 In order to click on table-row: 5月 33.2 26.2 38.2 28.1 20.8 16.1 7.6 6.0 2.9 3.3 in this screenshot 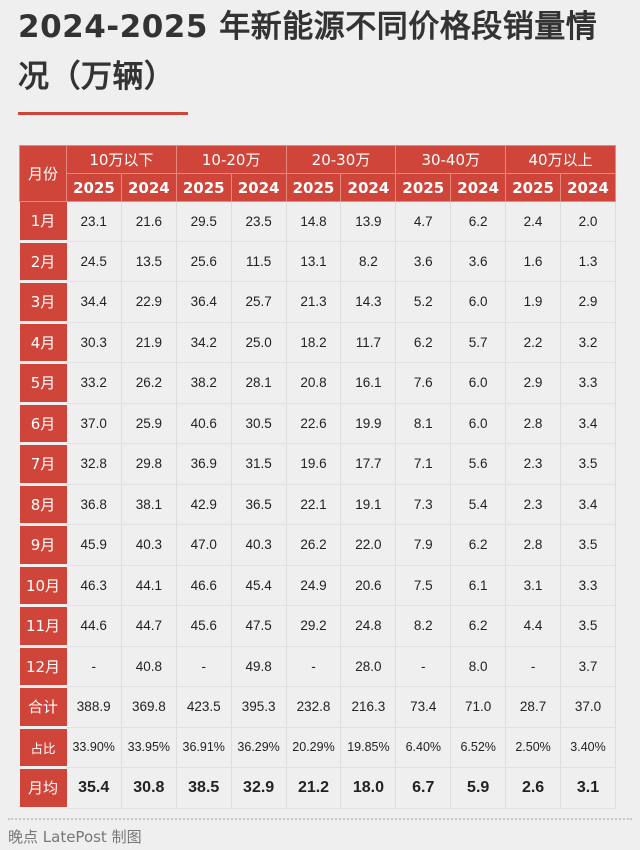, I will do `click(317, 383)`.